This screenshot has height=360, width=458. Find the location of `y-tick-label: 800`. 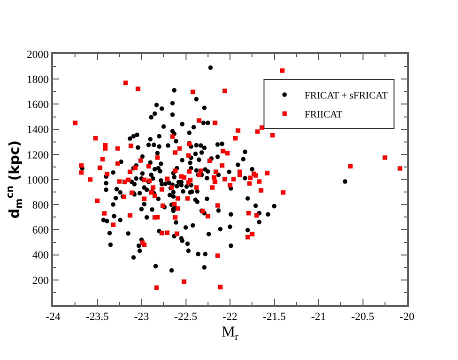

y-tick-label: 800 is located at coordinates (41, 205).